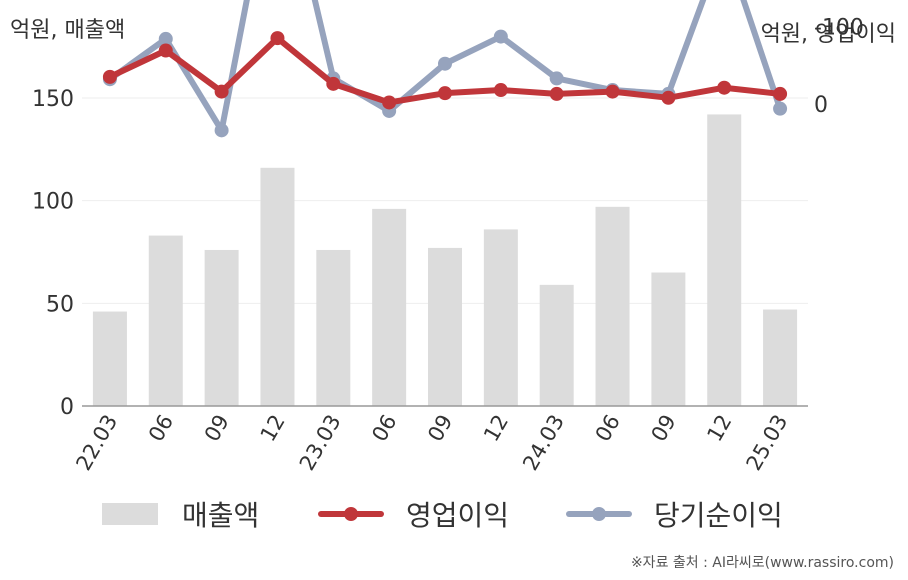 The height and width of the screenshot is (580, 908). What do you see at coordinates (821, 105) in the screenshot?
I see `right-tick-label: 0` at bounding box center [821, 105].